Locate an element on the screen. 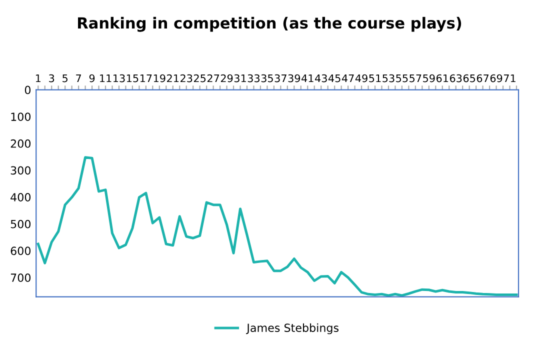  x-tick-label: 31 is located at coordinates (240, 78).